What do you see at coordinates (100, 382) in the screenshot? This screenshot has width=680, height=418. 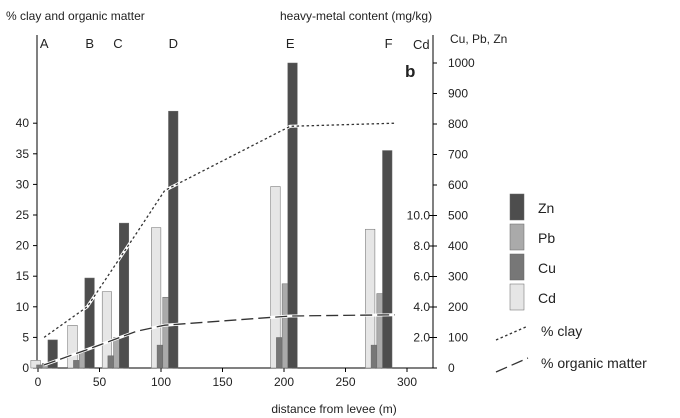 I see `x-tick-label: 50` at bounding box center [100, 382].